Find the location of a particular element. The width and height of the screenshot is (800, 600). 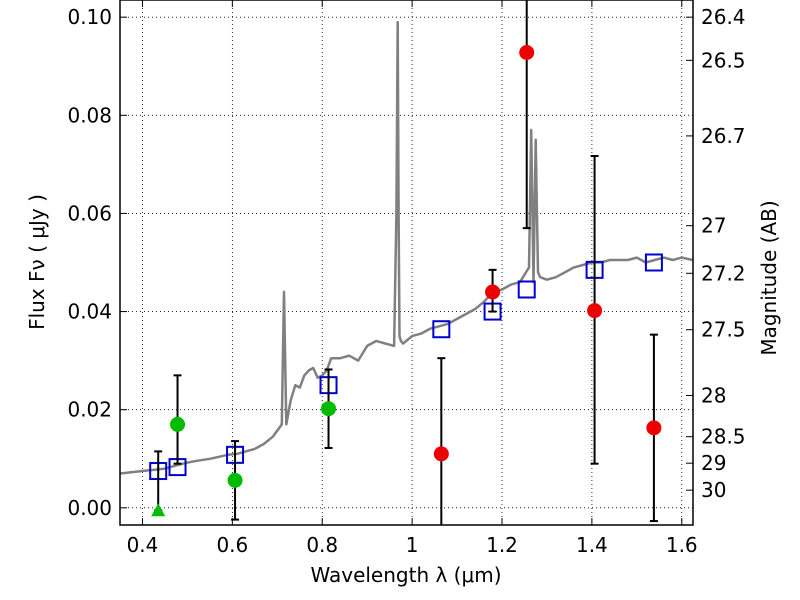

y2-tick-label: 26.4 is located at coordinates (723, 17).